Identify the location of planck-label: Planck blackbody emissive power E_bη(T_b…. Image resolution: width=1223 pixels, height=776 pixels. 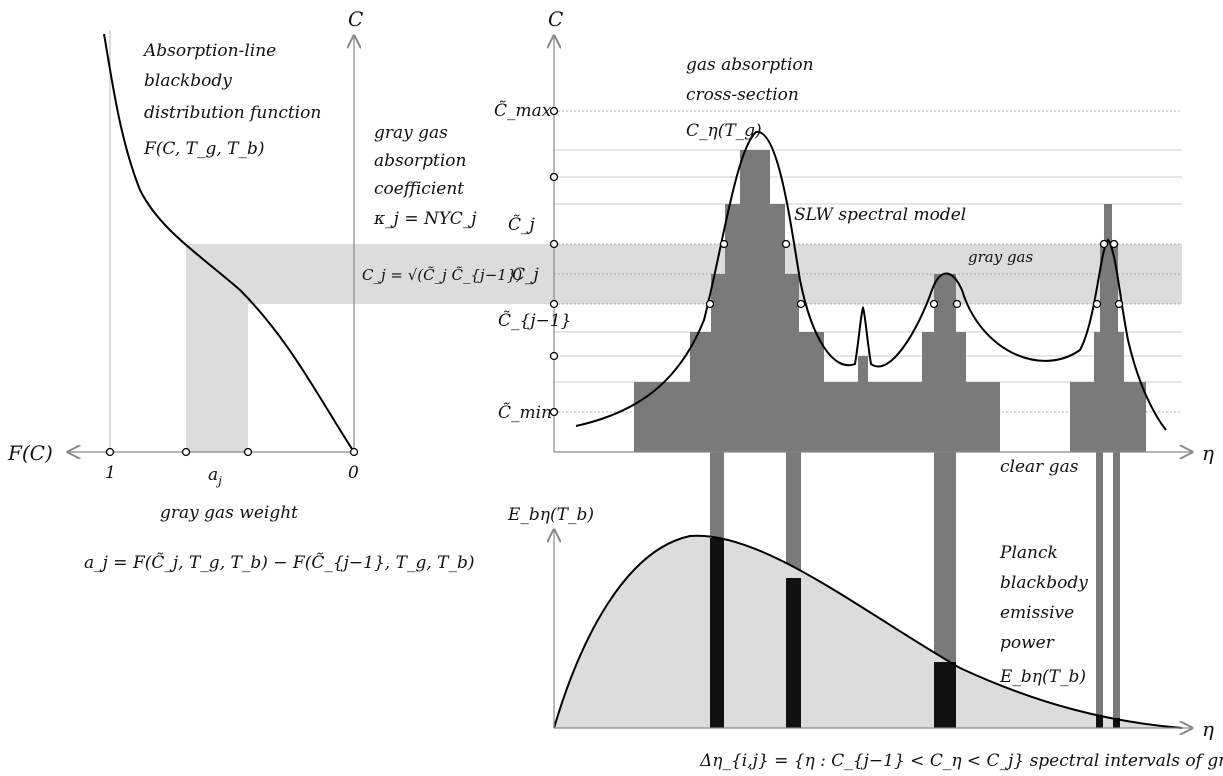
(1043, 615).